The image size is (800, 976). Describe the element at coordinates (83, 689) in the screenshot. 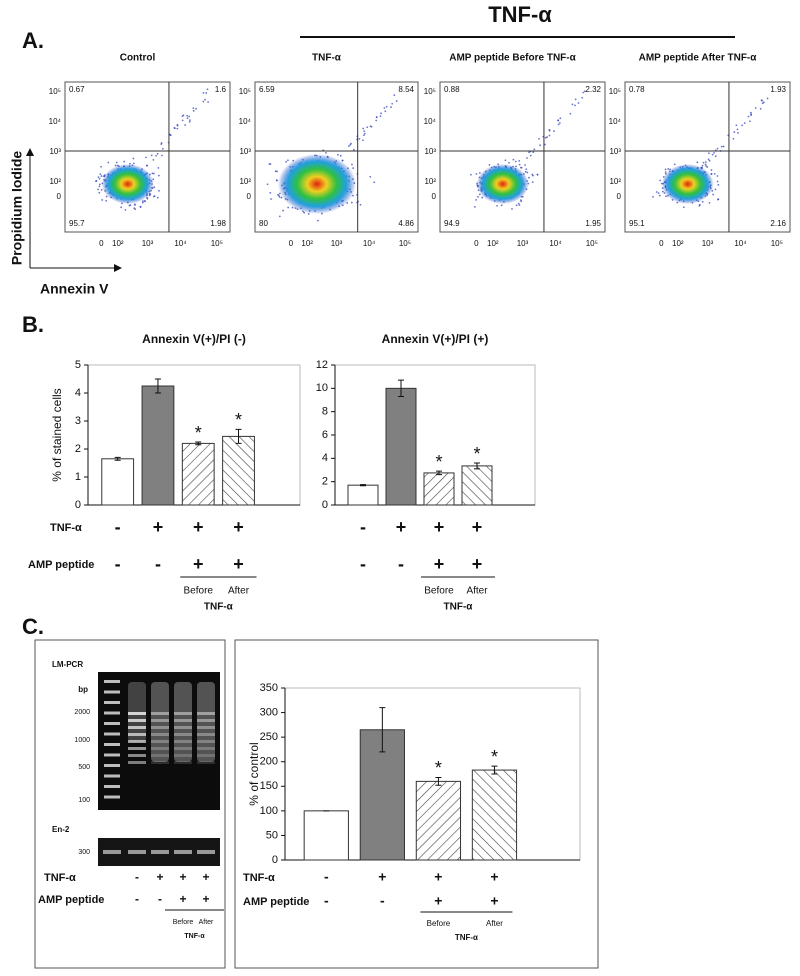

I see `gel-unit: bp` at that location.